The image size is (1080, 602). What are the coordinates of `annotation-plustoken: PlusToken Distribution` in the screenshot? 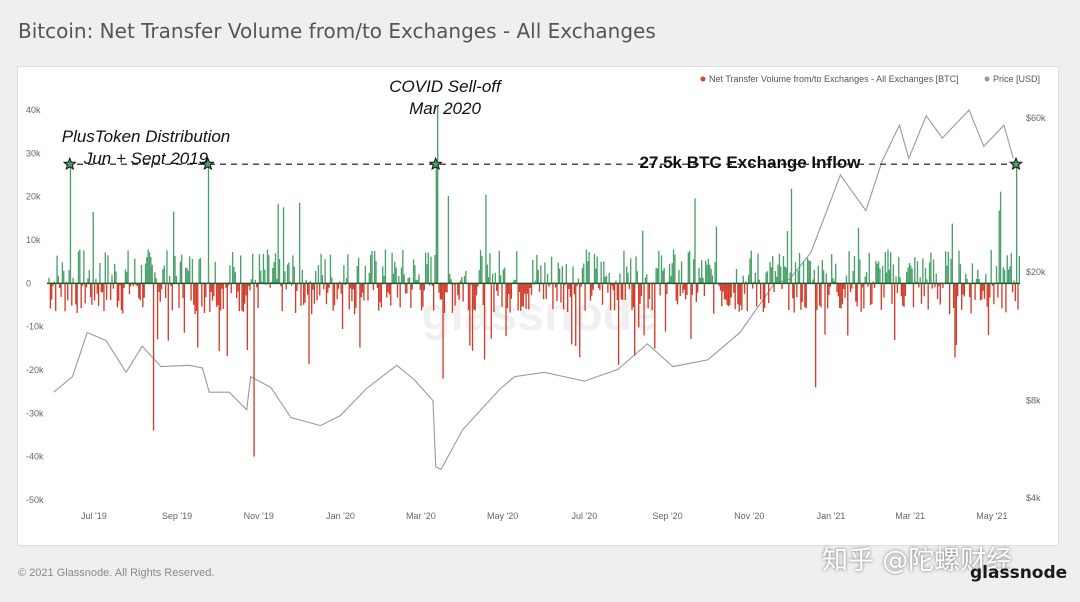 It's located at (146, 136).